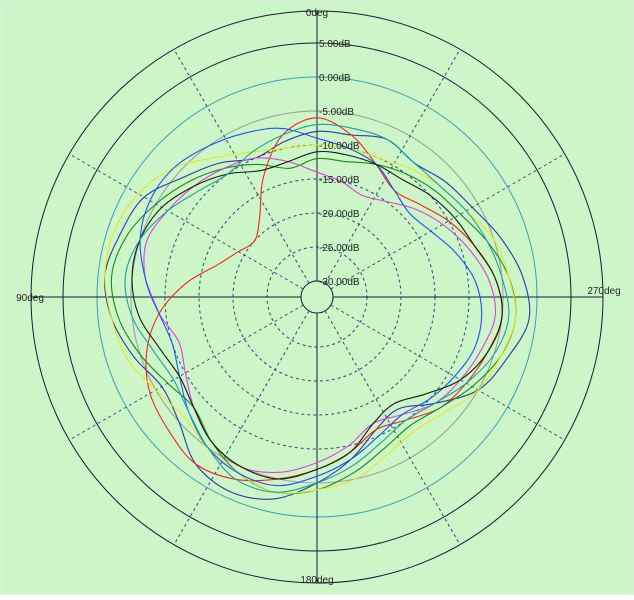  I want to click on radial-tick-label-6: -25.00dB, so click(339, 248).